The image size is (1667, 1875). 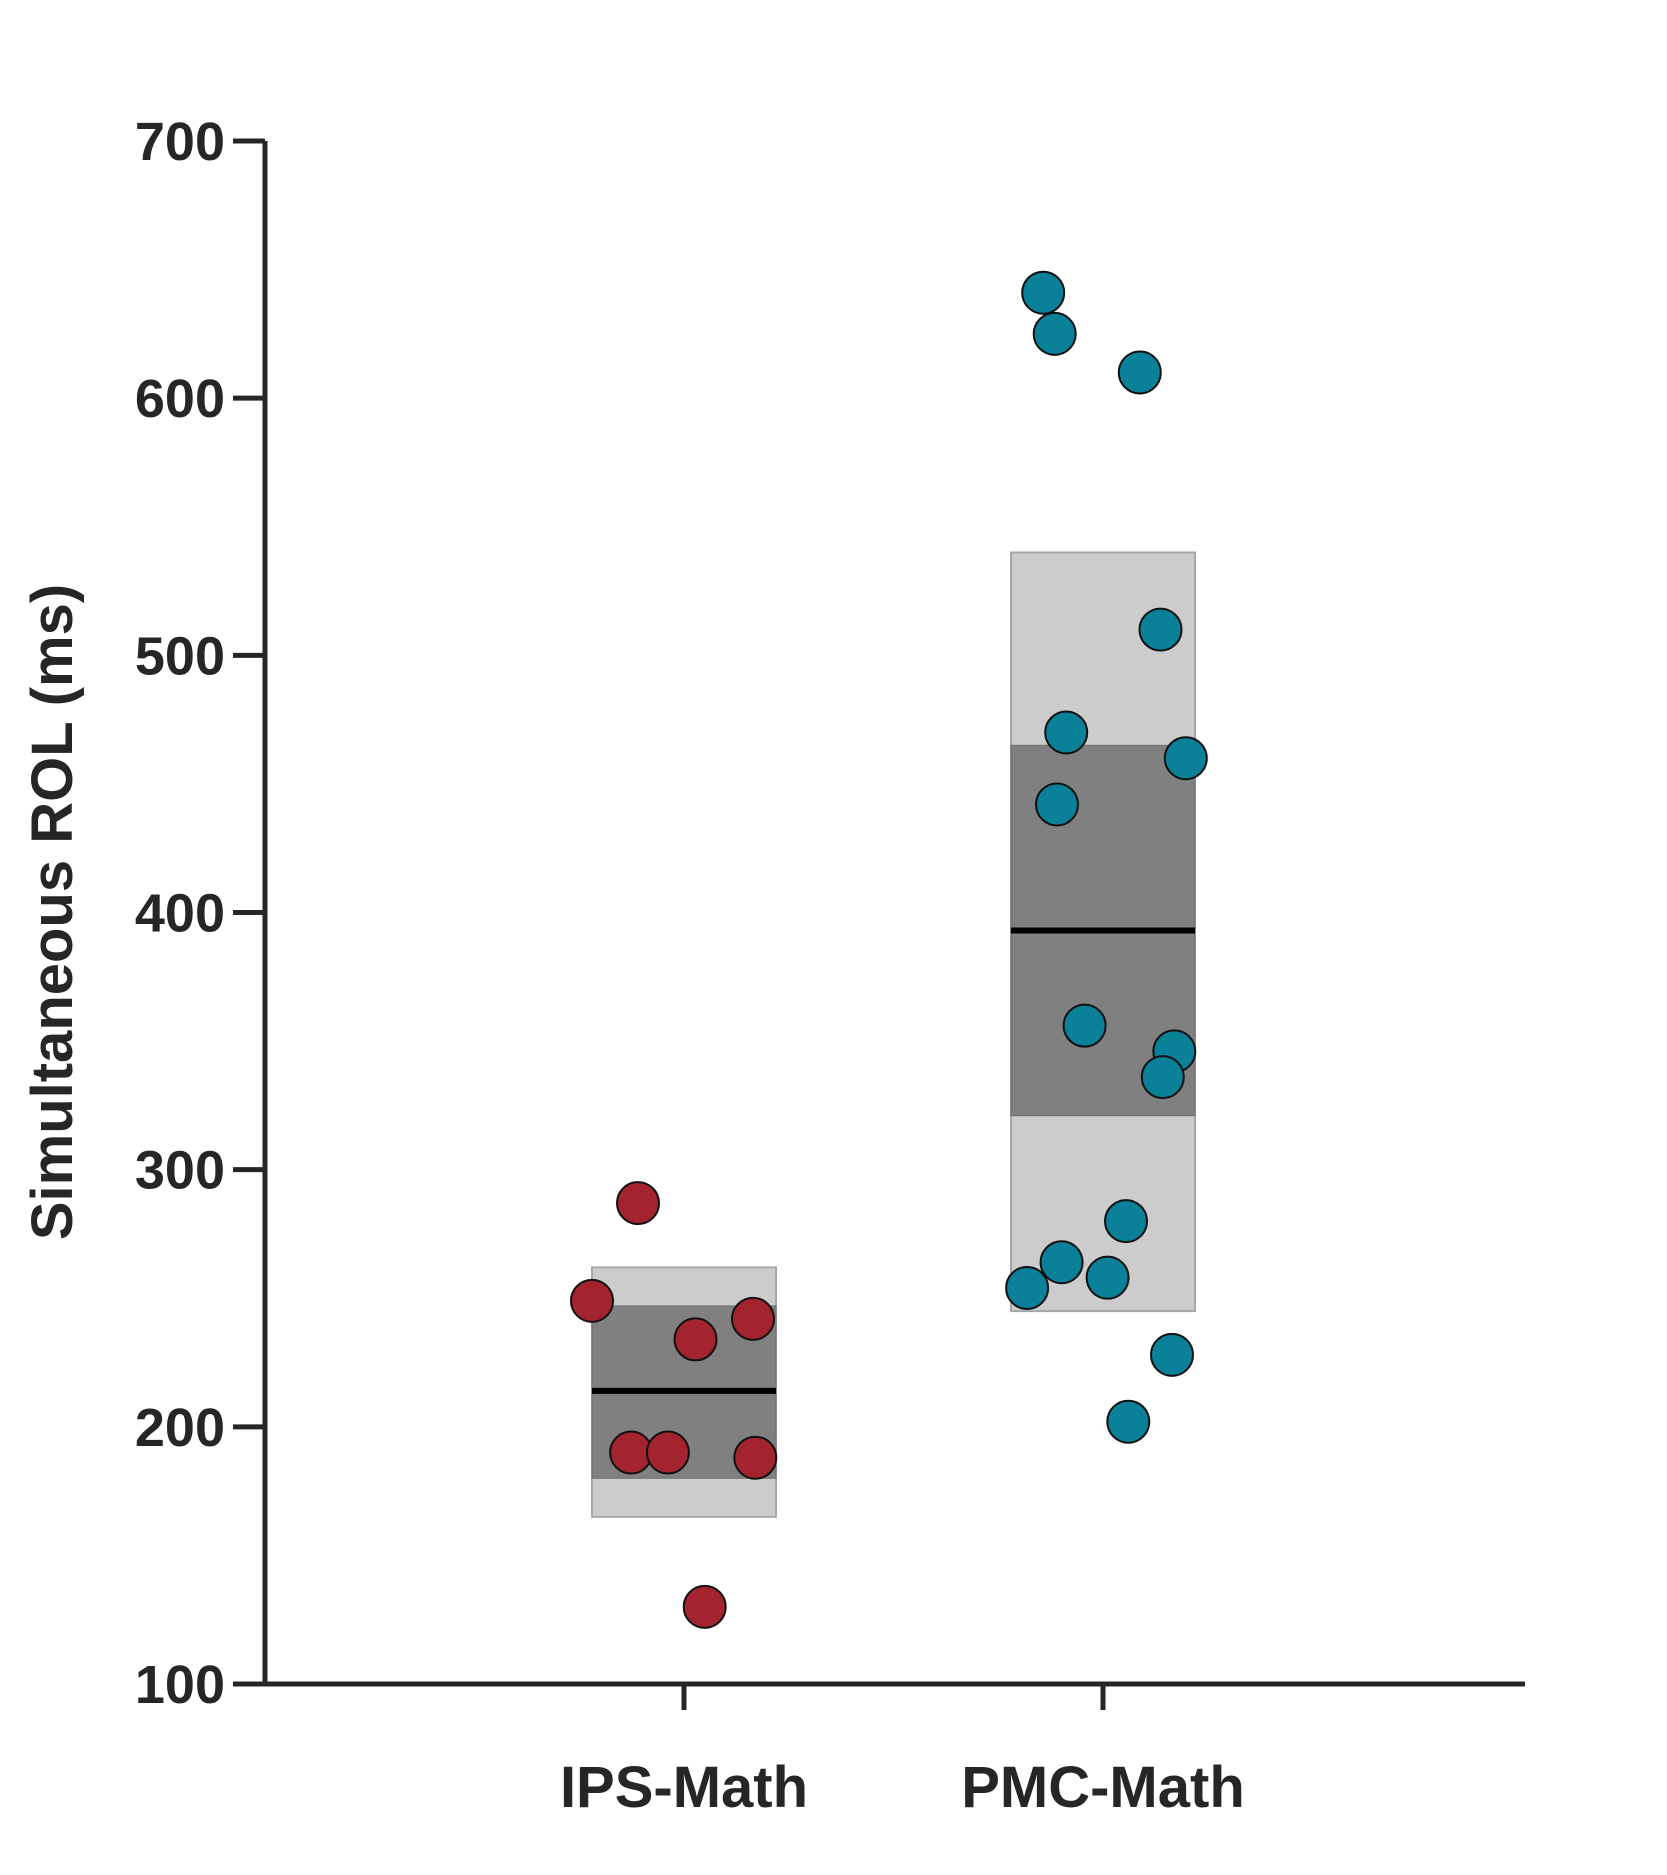 I want to click on y-ticks: 100 200 300 400 500 600 700, so click(x=200, y=913).